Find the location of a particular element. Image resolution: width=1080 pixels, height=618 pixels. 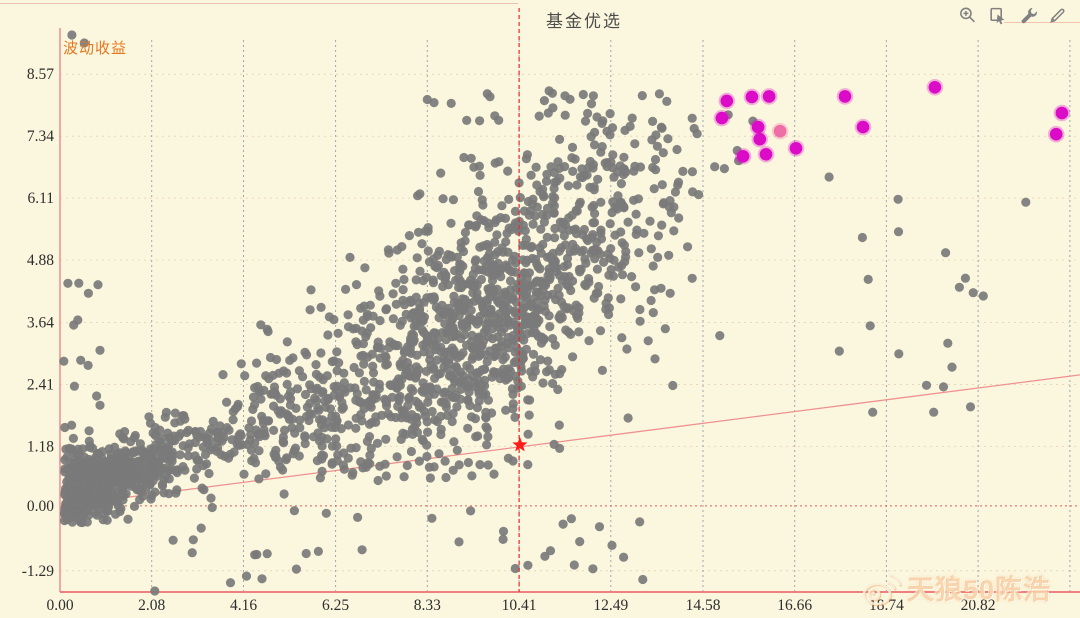

pencil-icon is located at coordinates (1058, 15).